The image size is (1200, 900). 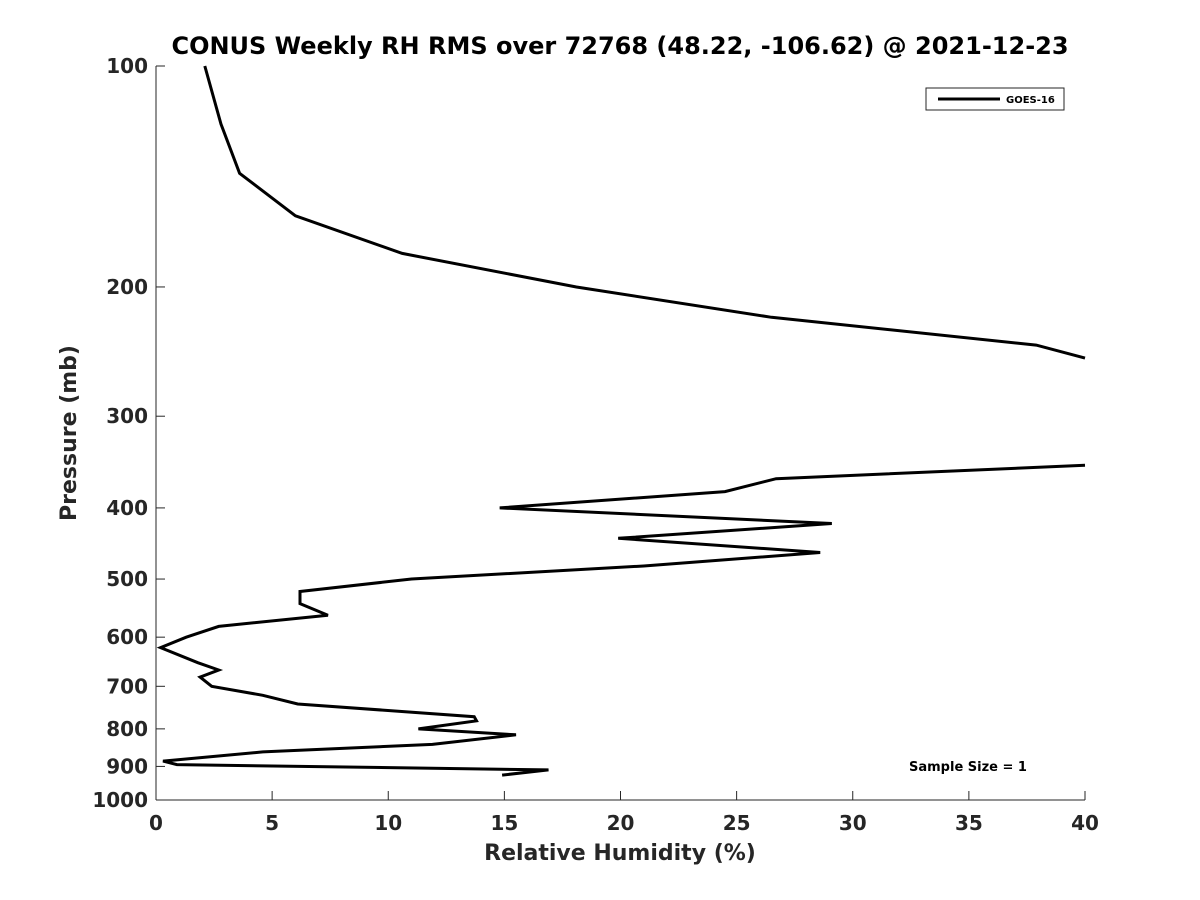 I want to click on y-tick-label: 800, so click(x=127, y=729).